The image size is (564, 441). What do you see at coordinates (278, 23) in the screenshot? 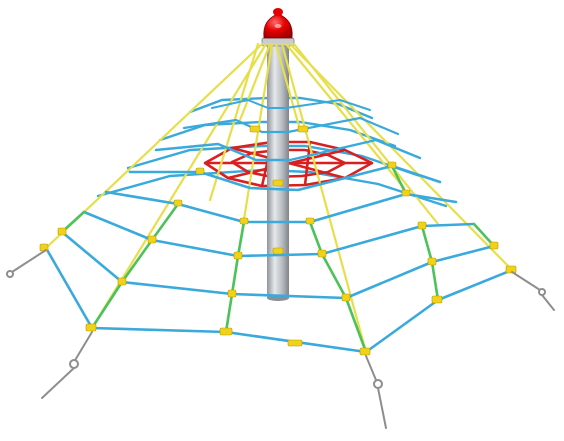
I see `top-cap` at bounding box center [278, 23].